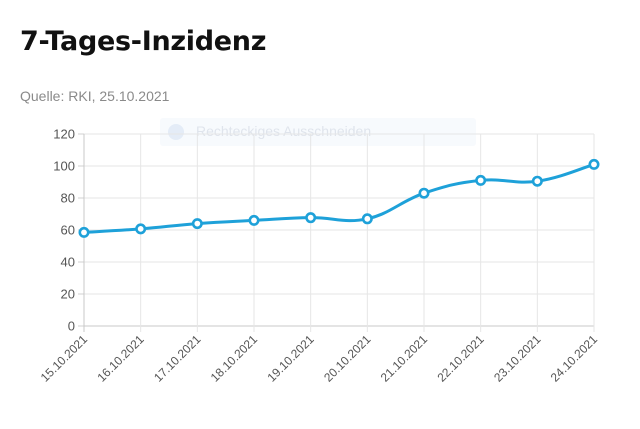  Describe the element at coordinates (120, 358) in the screenshot. I see `x-tick-label: 16.10.2021` at that location.